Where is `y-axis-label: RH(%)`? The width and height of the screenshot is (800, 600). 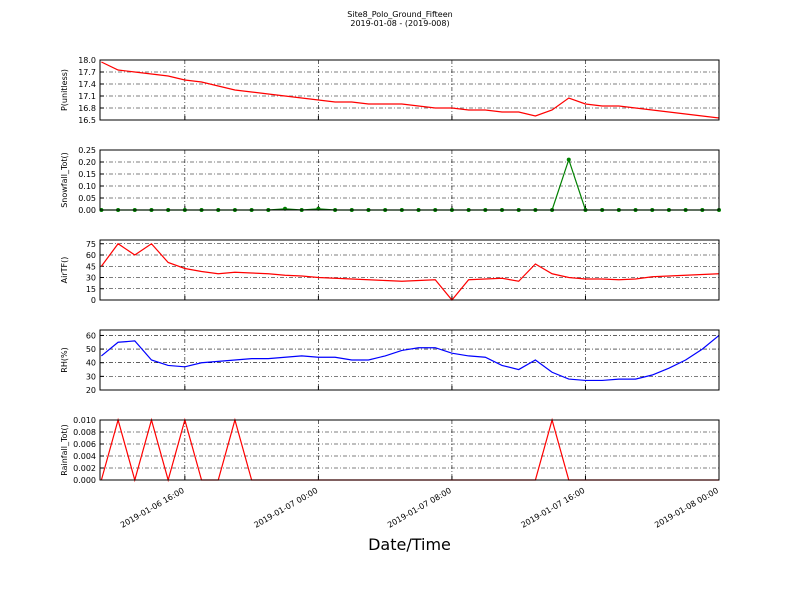 y-axis-label: RH(%) is located at coordinates (64, 359).